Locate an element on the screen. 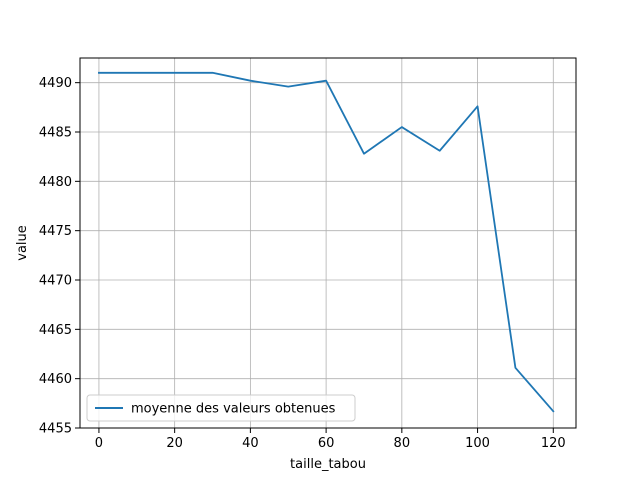 This screenshot has width=640, height=480. y-tick-label: 4480 is located at coordinates (55, 182).